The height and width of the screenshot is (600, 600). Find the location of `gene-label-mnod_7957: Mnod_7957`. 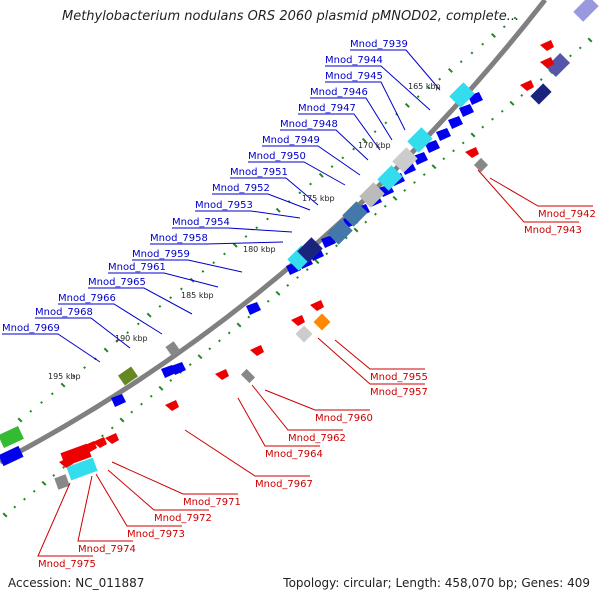

gene-label-mnod_7957: Mnod_7957 is located at coordinates (399, 392).